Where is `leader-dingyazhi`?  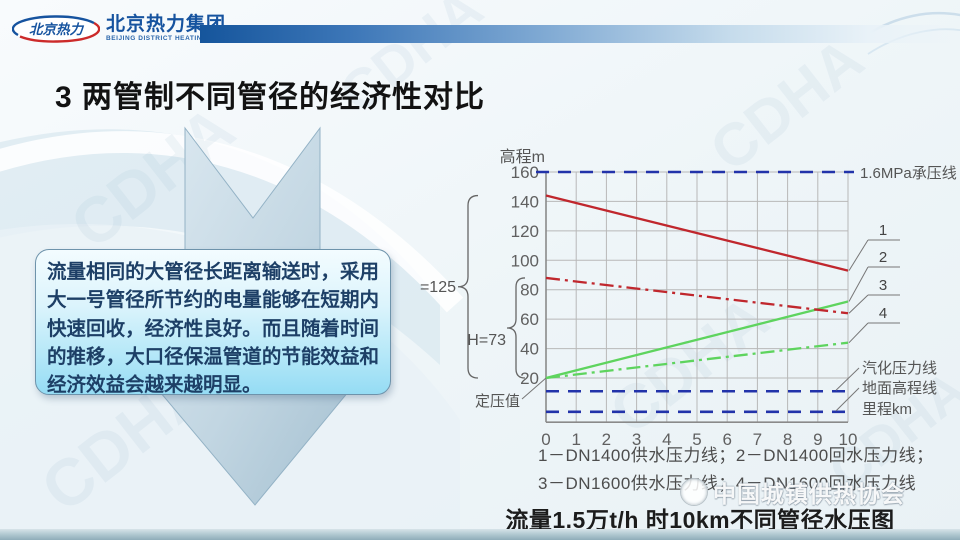
leader-dingyazhi is located at coordinates (534, 388).